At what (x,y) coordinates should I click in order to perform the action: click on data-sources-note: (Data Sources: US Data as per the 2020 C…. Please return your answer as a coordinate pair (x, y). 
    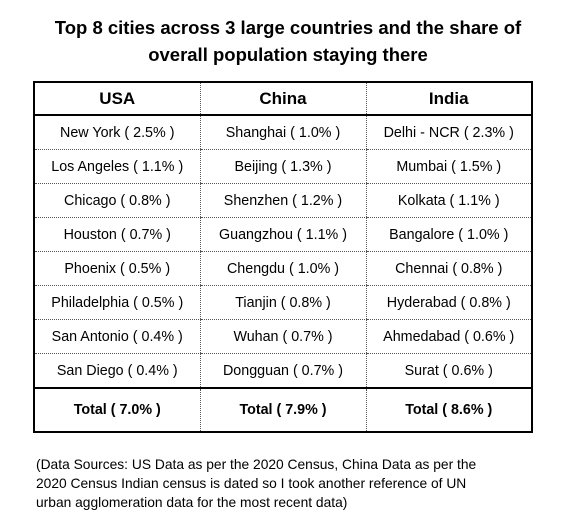
    Looking at the image, I should click on (286, 483).